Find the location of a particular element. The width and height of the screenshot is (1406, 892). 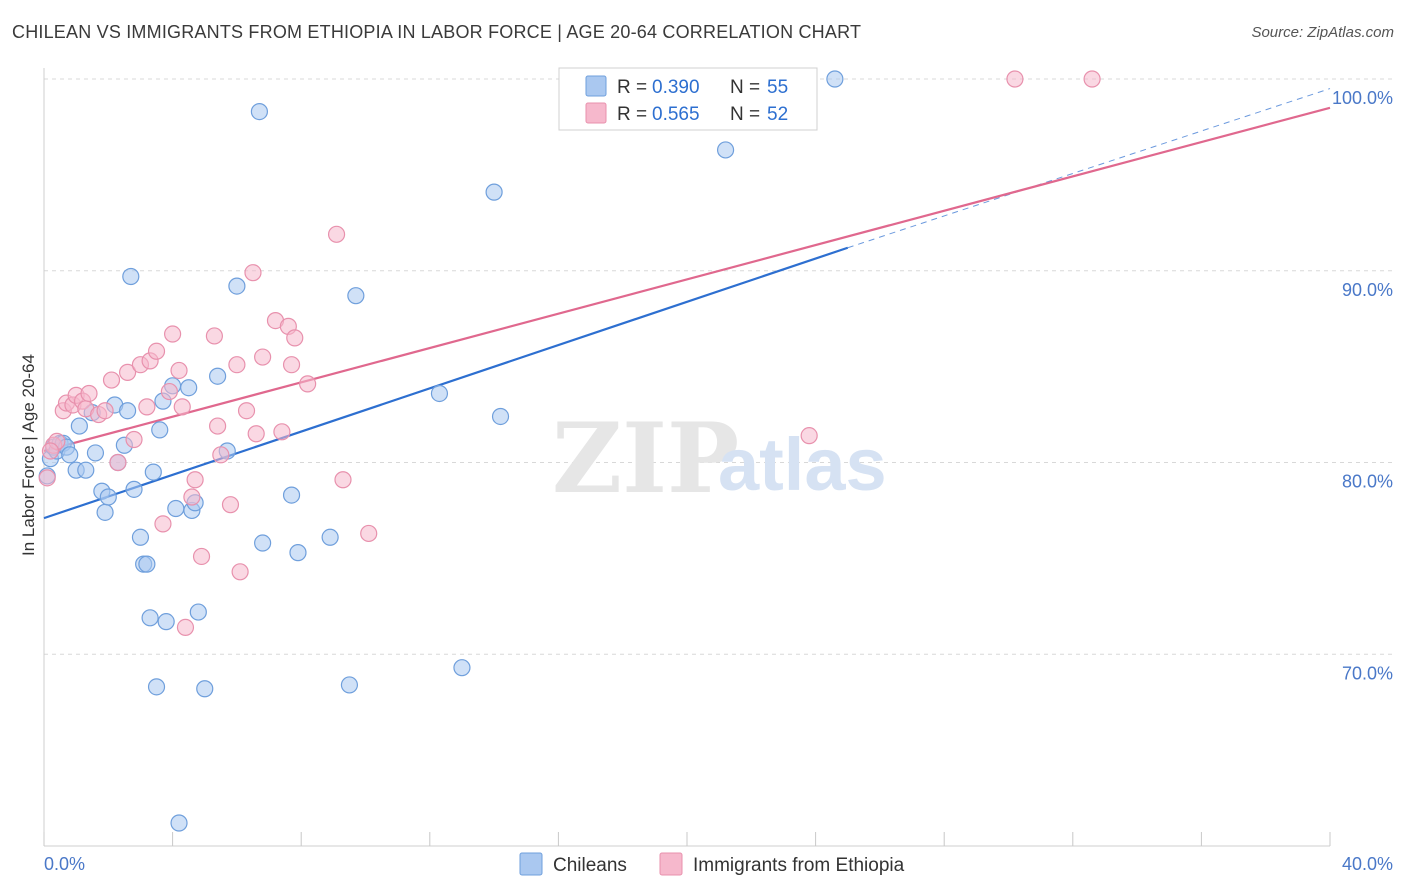

legend-r-value-ethiopia: 0.565 is located at coordinates (676, 114).